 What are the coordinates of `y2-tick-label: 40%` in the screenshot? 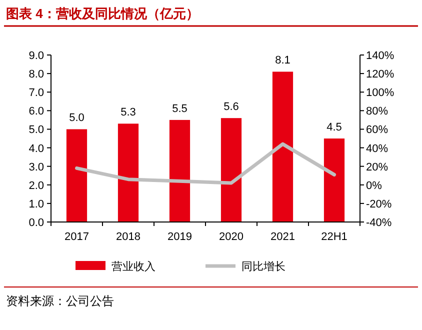 It's located at (377, 148).